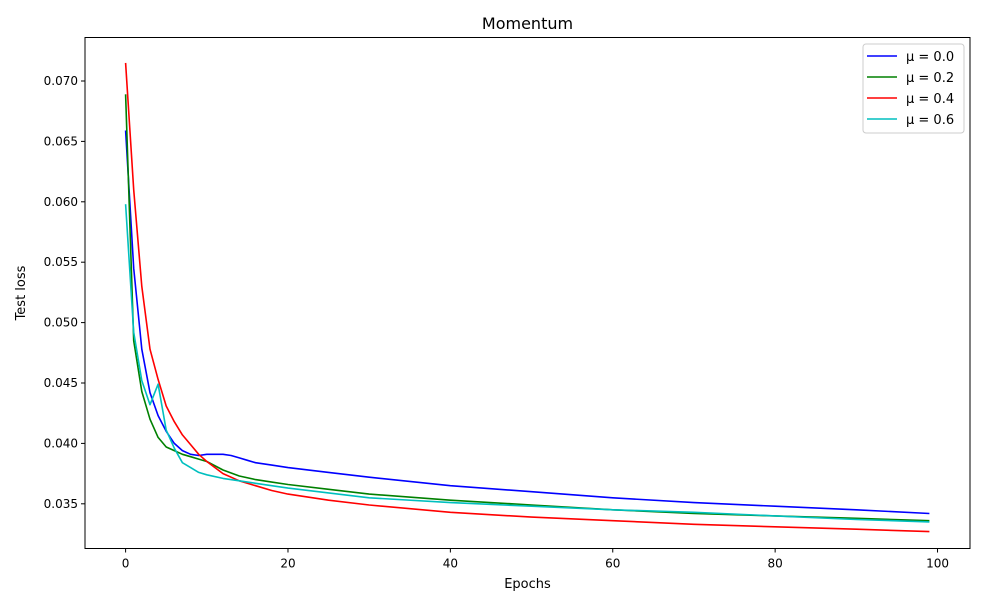 The height and width of the screenshot is (610, 986). What do you see at coordinates (930, 99) in the screenshot?
I see `legend-label: μ = 0.4` at bounding box center [930, 99].